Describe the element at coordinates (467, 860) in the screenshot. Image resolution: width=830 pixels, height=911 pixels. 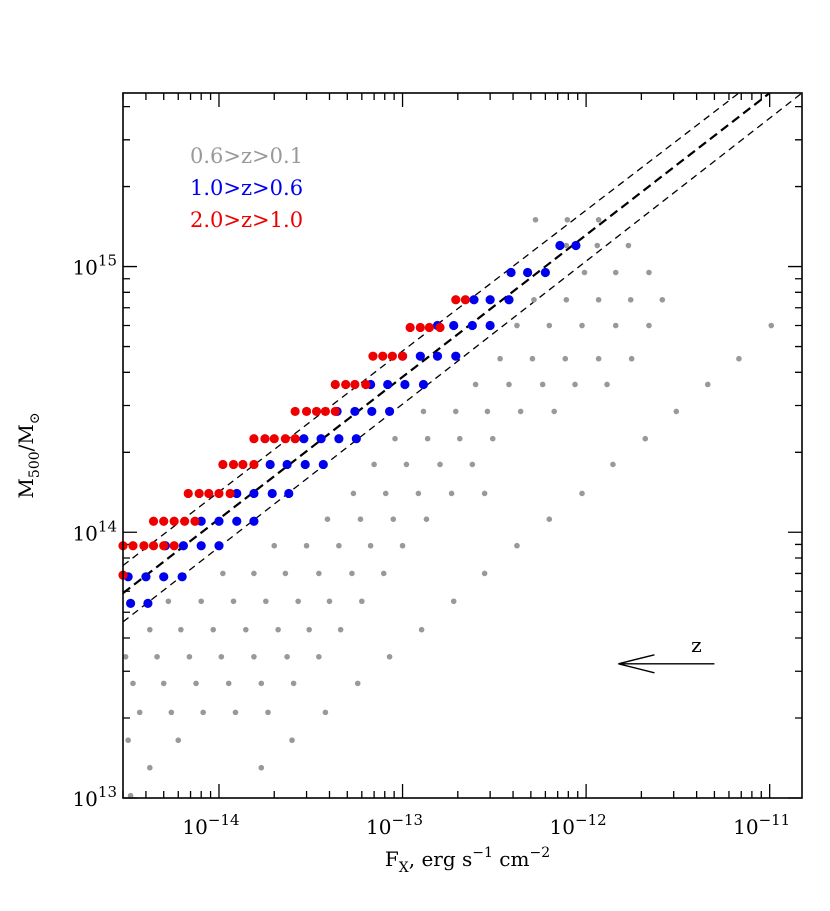
I see `x-axis-label: FX, erg s−1 cm−2` at that location.